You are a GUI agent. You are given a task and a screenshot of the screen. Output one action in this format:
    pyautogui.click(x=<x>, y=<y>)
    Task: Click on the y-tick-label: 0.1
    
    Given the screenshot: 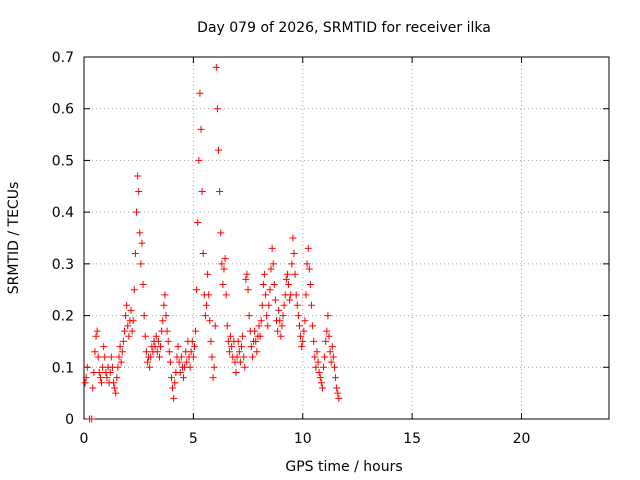 What is the action you would take?
    pyautogui.click(x=63, y=368)
    